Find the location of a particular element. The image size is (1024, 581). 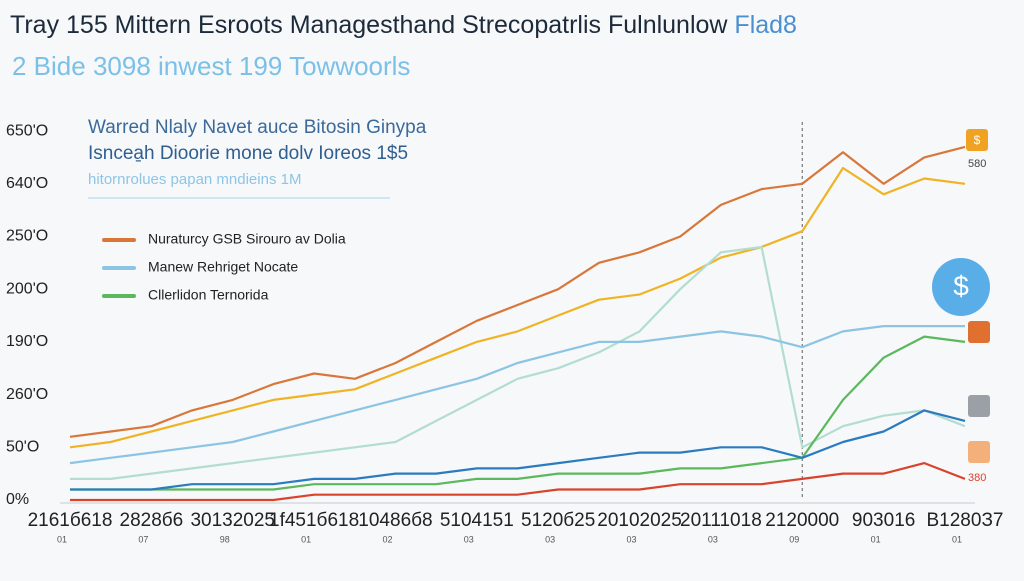

x-tick-label: 1f451б618 is located at coordinates (314, 520).